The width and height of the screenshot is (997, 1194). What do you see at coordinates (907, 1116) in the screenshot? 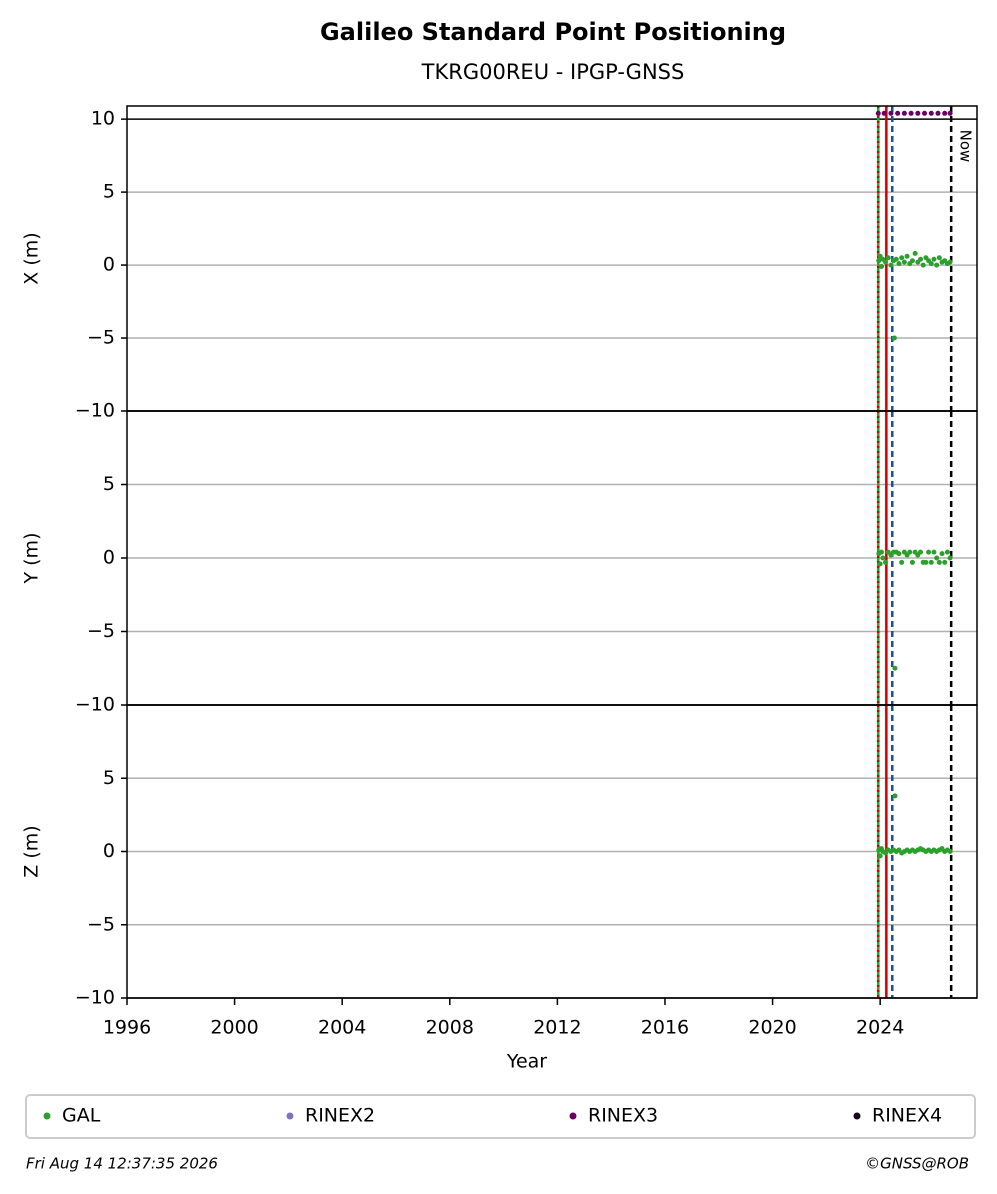
I see `legend-label: RINEX4` at bounding box center [907, 1116].